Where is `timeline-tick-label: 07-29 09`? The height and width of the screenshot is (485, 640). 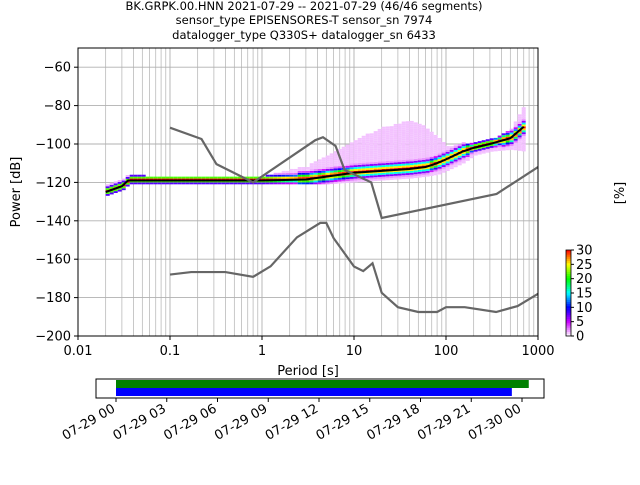
timeline-tick-label: 07-29 09 is located at coordinates (241, 422).